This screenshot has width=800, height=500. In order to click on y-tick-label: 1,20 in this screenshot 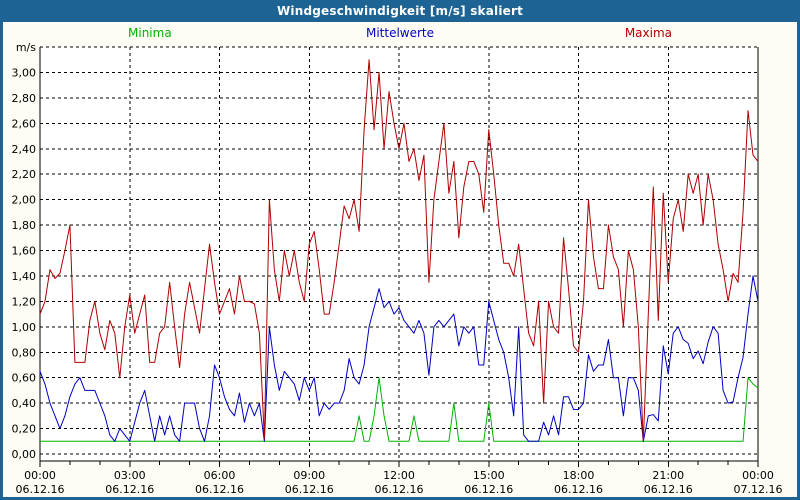, I will do `click(24, 301)`.